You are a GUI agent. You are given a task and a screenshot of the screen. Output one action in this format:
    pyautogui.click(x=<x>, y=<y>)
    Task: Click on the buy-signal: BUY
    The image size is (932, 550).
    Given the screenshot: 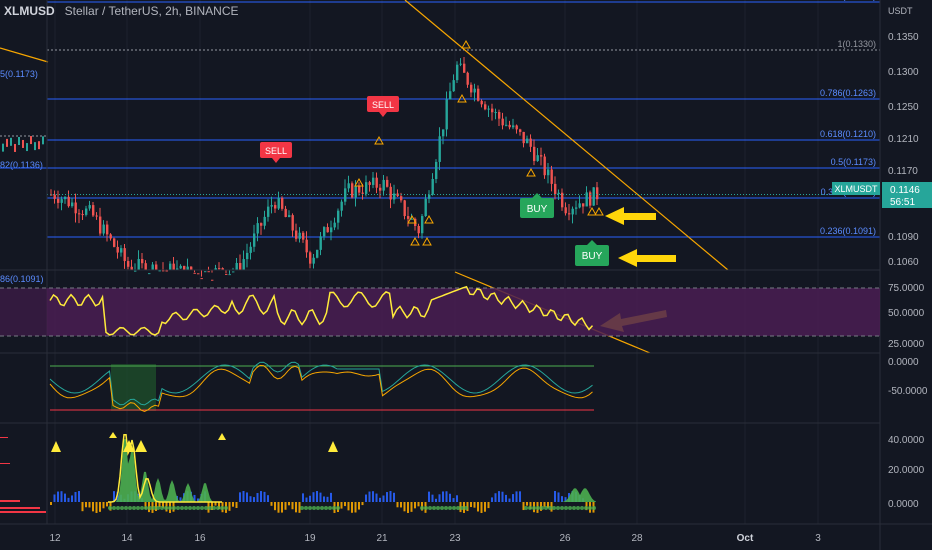 What is the action you would take?
    pyautogui.click(x=592, y=253)
    